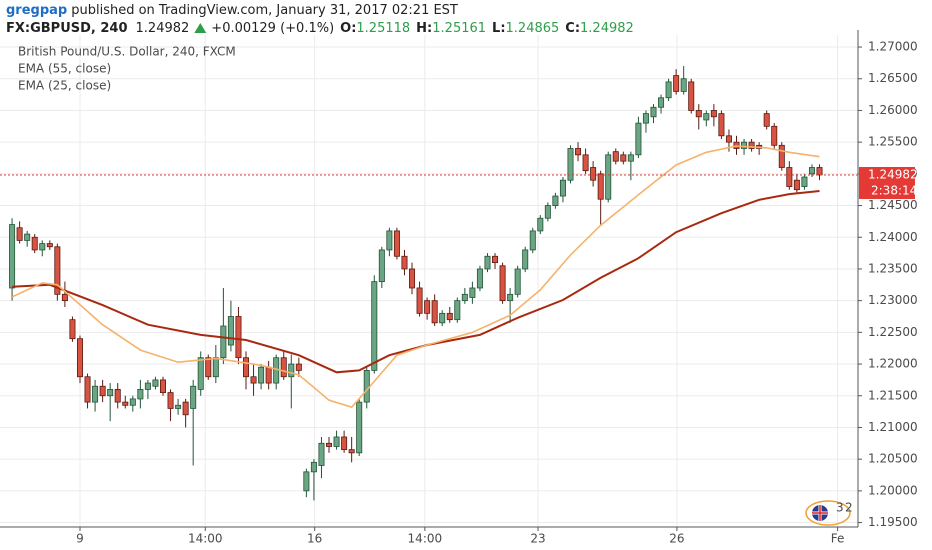 This screenshot has width=932, height=550. What do you see at coordinates (459, 28) in the screenshot?
I see `high: 1.25161` at bounding box center [459, 28].